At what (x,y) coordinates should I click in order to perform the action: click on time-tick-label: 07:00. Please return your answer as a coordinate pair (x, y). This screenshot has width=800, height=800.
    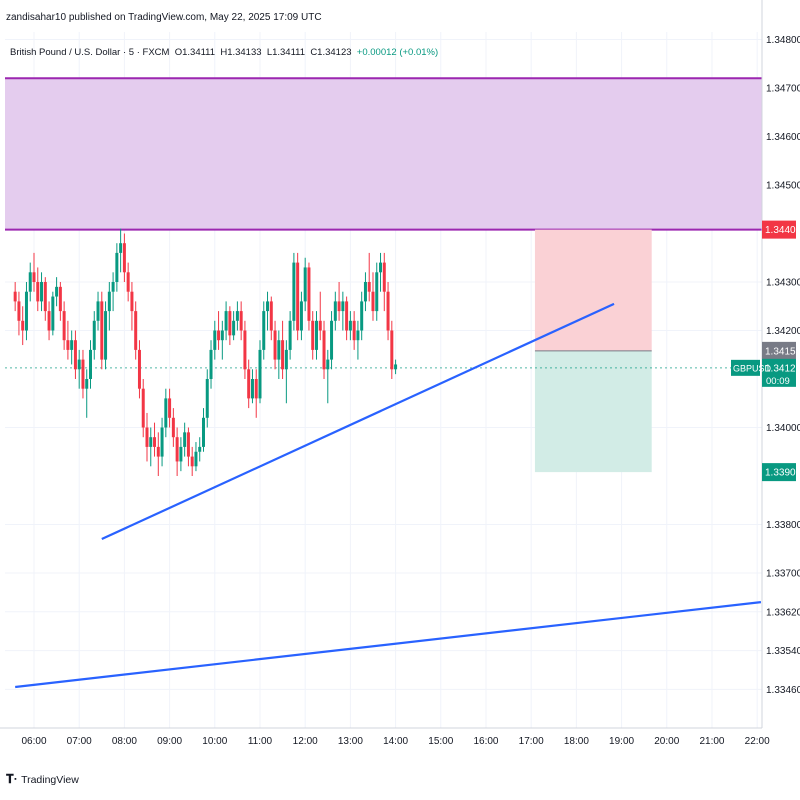
    Looking at the image, I should click on (79, 741).